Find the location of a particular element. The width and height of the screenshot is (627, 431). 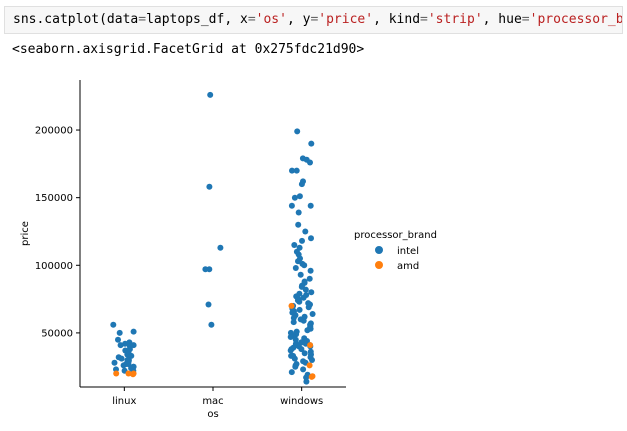

y-tick-label: 200000 is located at coordinates (54, 131).